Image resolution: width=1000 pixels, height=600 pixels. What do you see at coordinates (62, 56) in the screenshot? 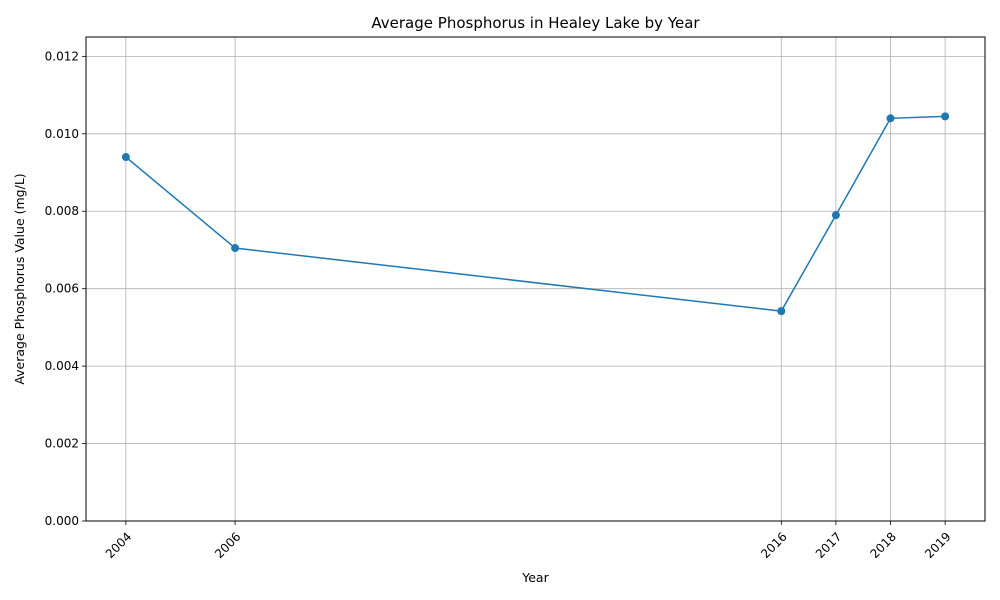
I see `y-tick-label: 0.012` at bounding box center [62, 56].